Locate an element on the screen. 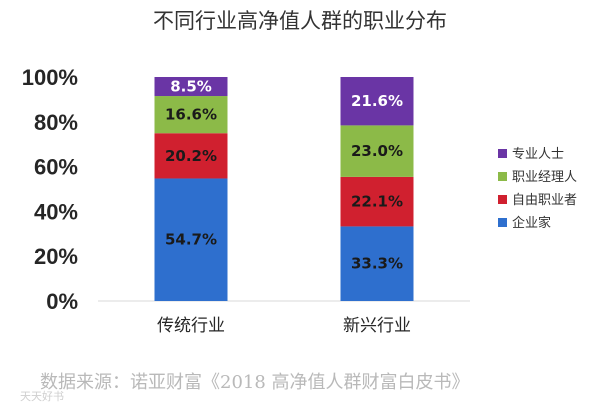  watermark: 天天好书 is located at coordinates (42, 396).